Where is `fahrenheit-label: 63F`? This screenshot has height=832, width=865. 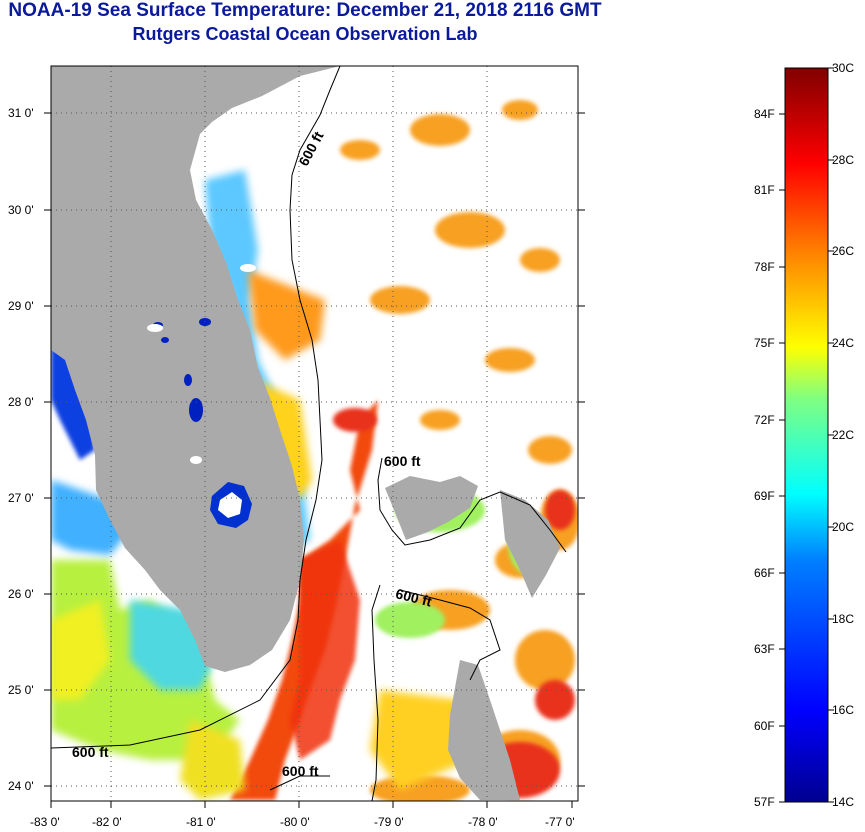 fahrenheit-label: 63F is located at coordinates (764, 649).